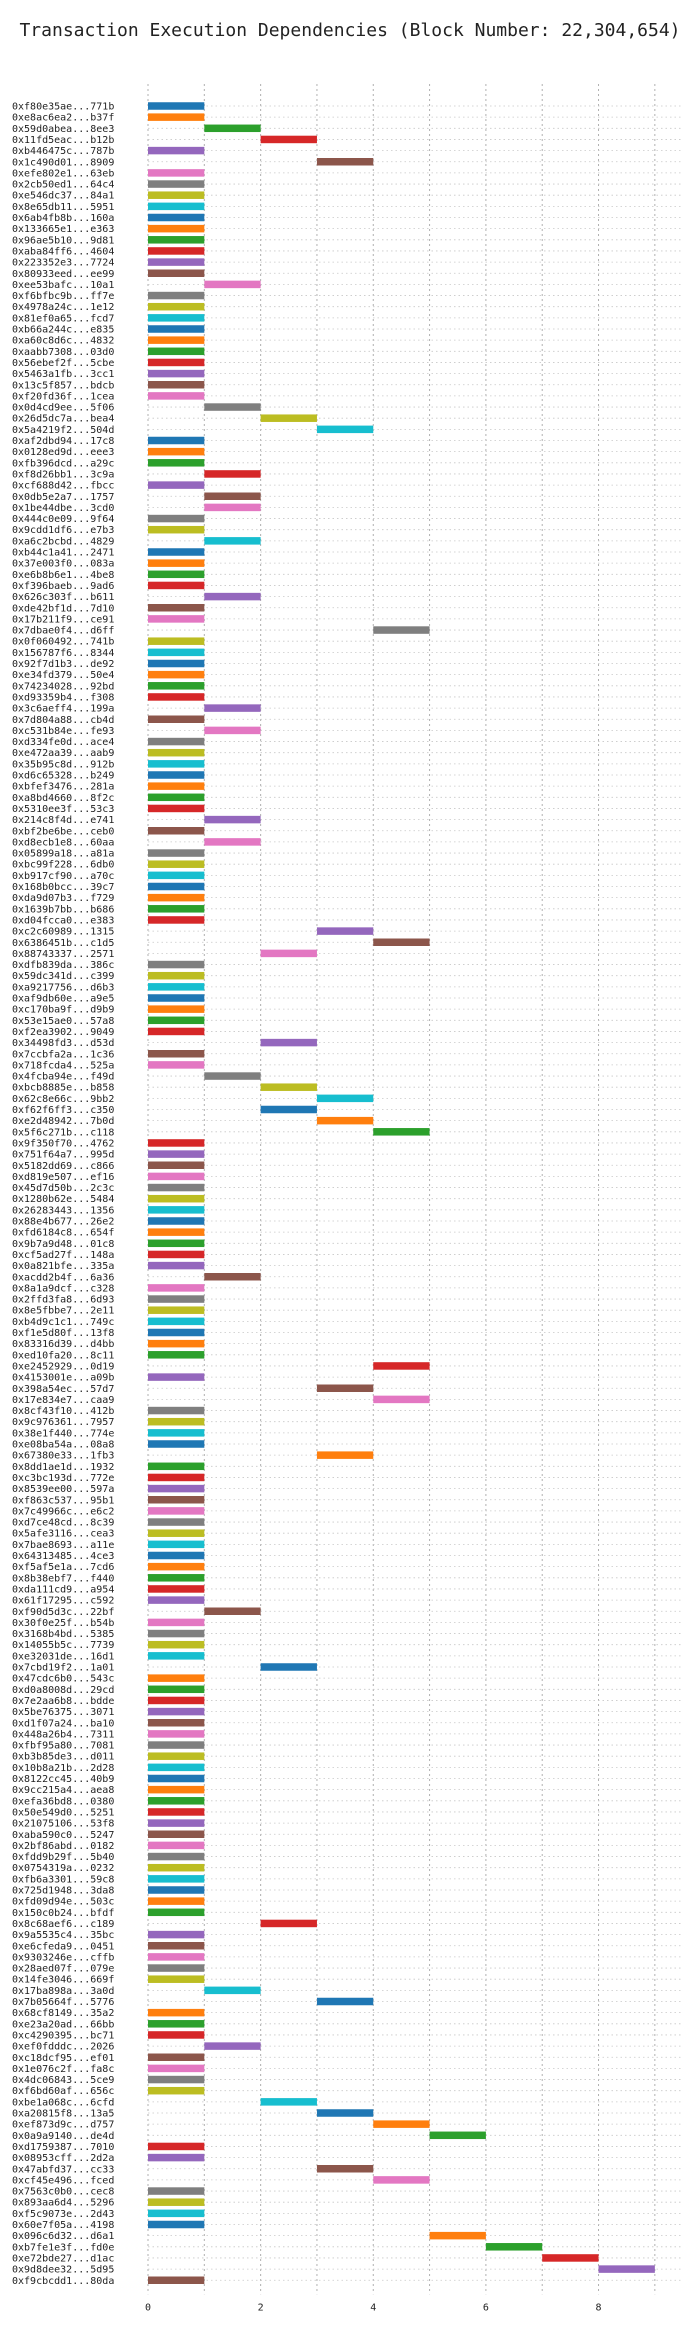 The image size is (700, 2352). Describe the element at coordinates (63, 1422) in the screenshot. I see `y-tick-label: 0x9c976361...7957` at that location.